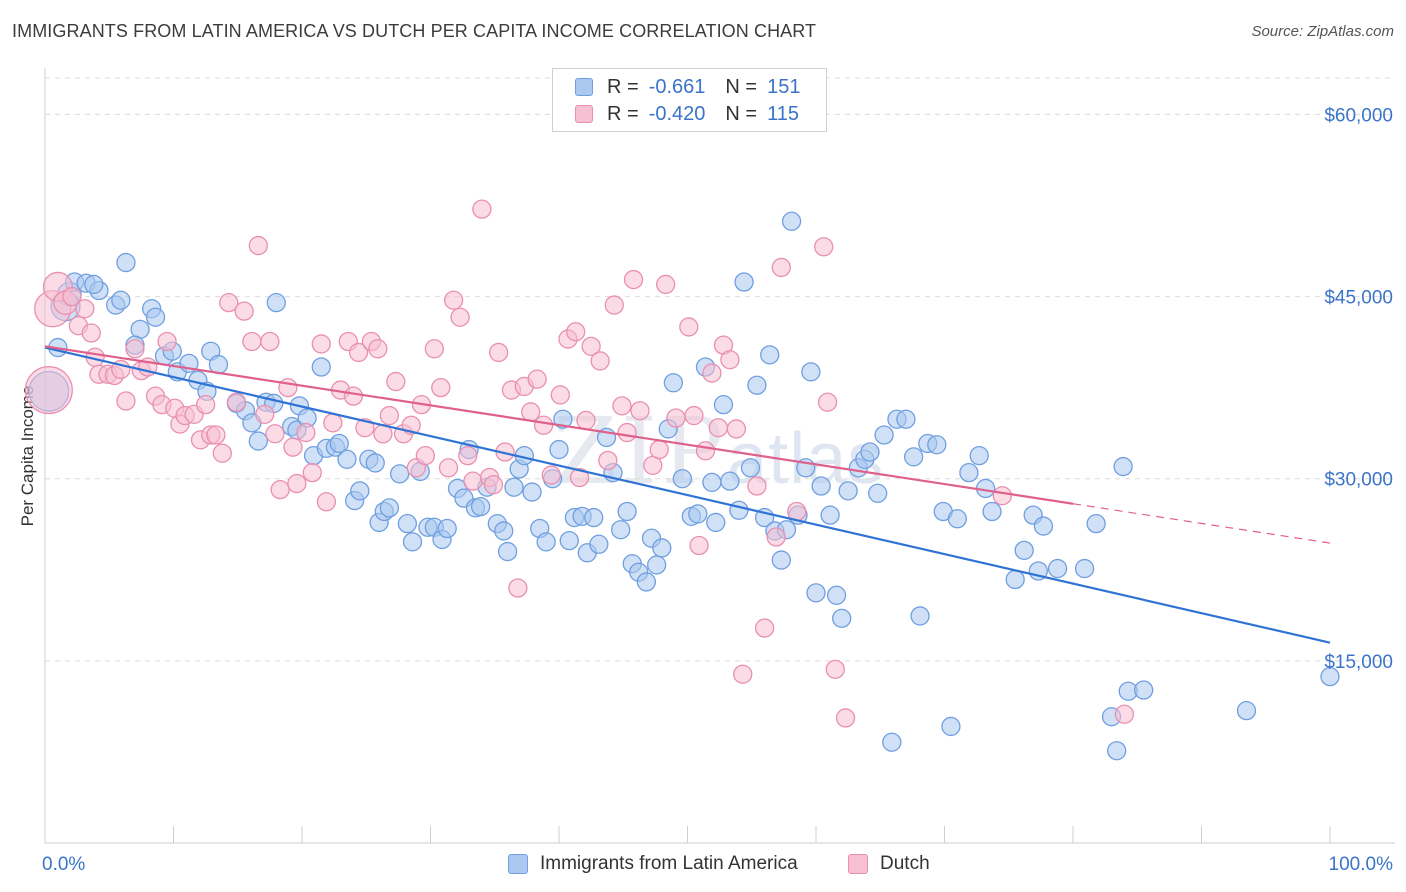 This screenshot has width=1406, height=892. What do you see at coordinates (584, 114) in the screenshot?
I see `legend-swatch-pink` at bounding box center [584, 114].